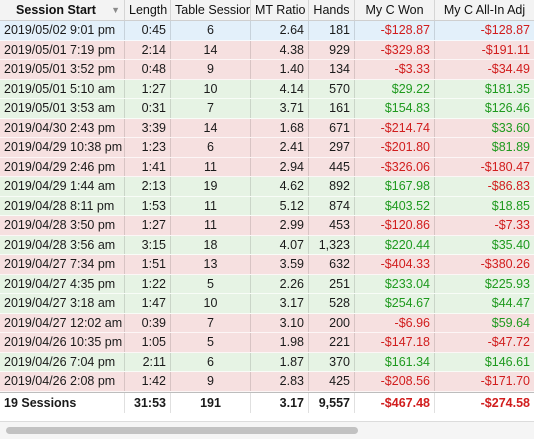 Image resolution: width=534 pixels, height=439 pixels. What do you see at coordinates (62, 361) in the screenshot?
I see `cell-session-start: 2019/04/26 7:04 pm` at bounding box center [62, 361].